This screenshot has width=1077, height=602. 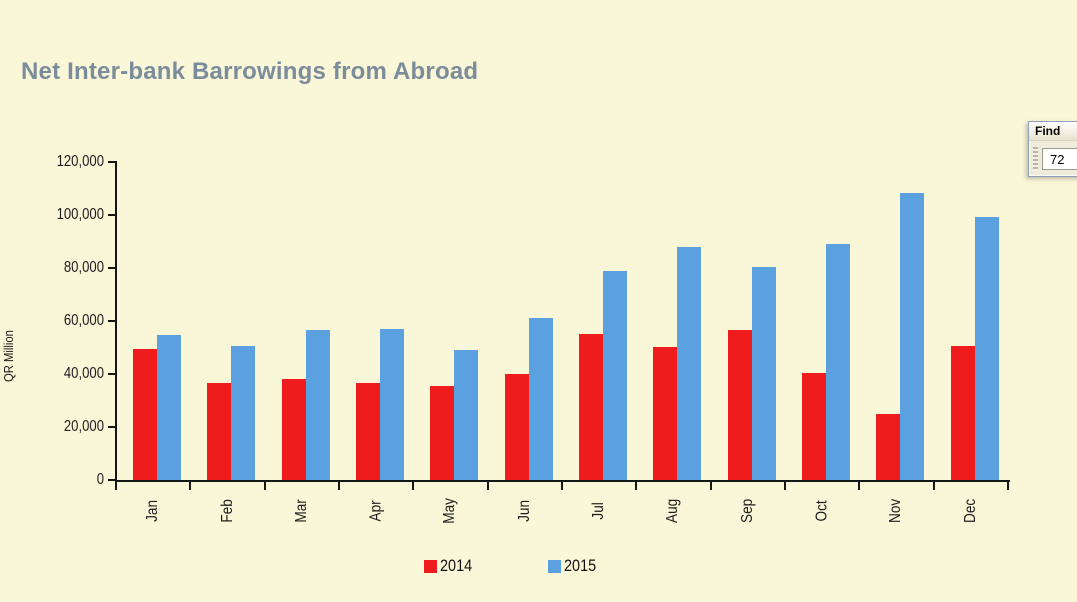 What do you see at coordinates (747, 510) in the screenshot?
I see `x-axis-label-Sep: Sep` at bounding box center [747, 510].